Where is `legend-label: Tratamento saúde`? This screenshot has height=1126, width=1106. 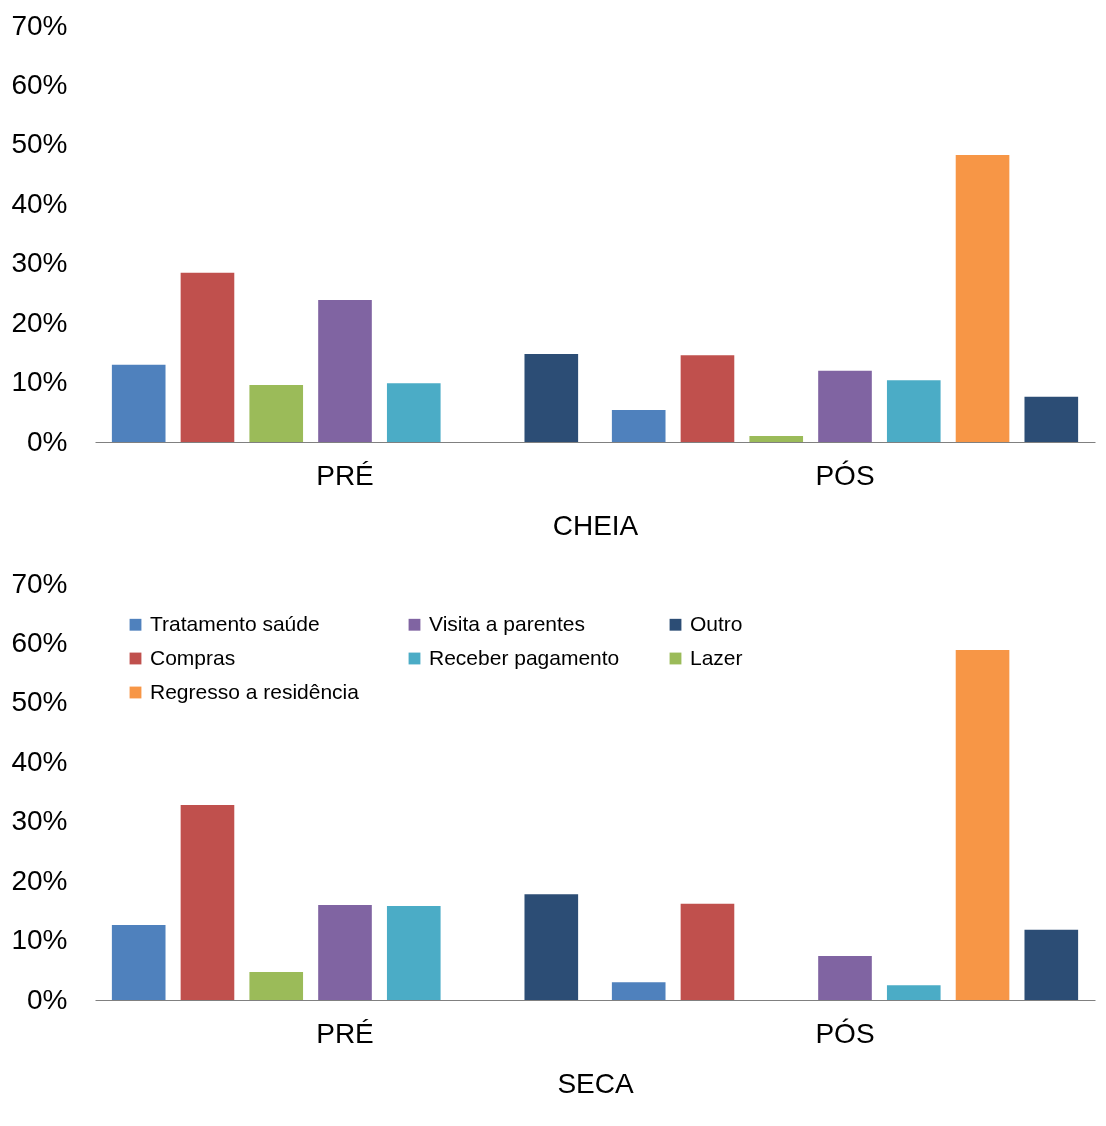
legend-label: Tratamento saúde is located at coordinates (235, 623).